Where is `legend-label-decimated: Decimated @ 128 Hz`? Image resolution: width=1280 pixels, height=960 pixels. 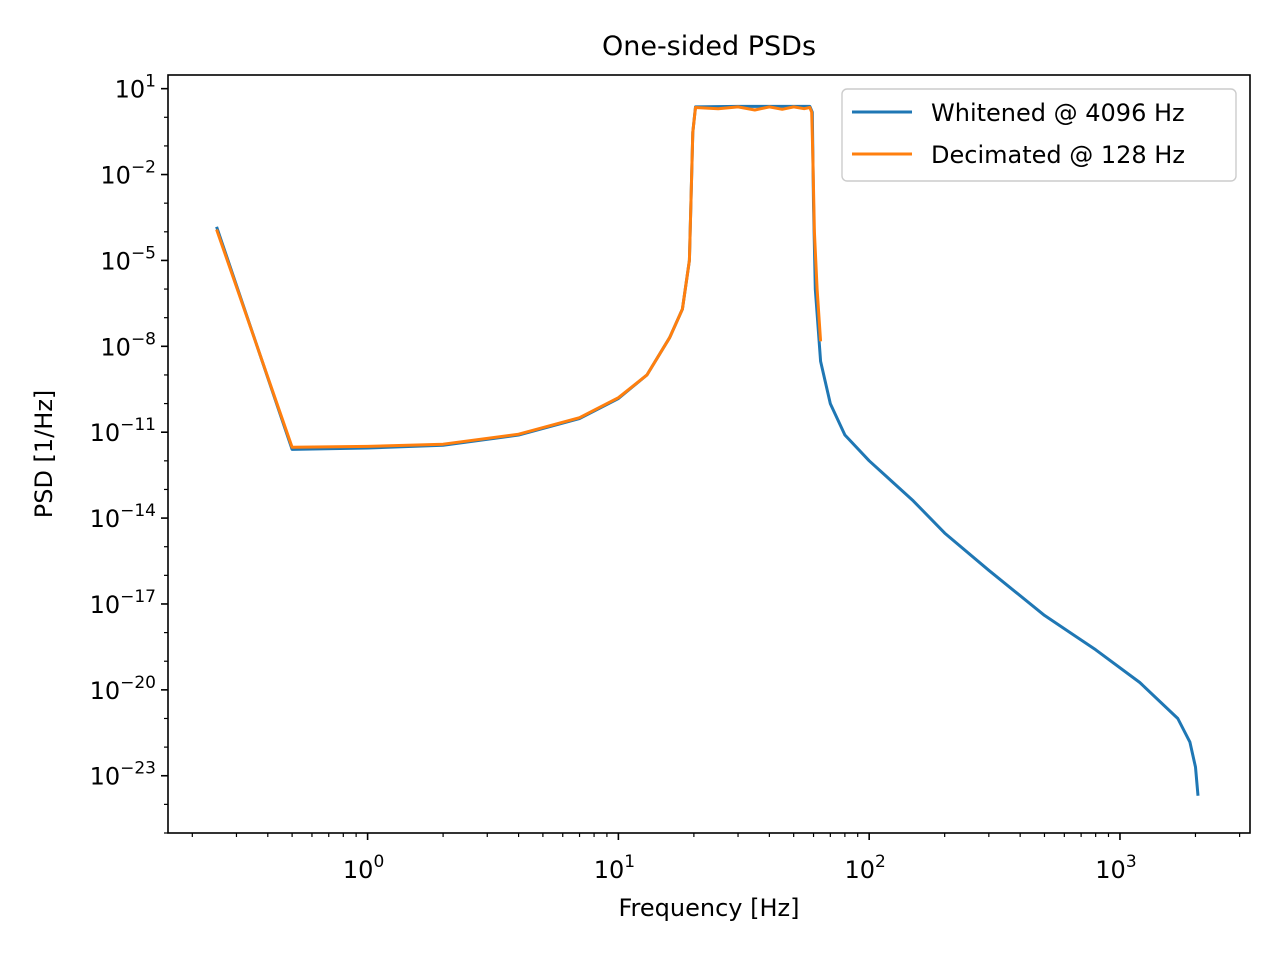 legend-label-decimated: Decimated @ 128 Hz is located at coordinates (1058, 155).